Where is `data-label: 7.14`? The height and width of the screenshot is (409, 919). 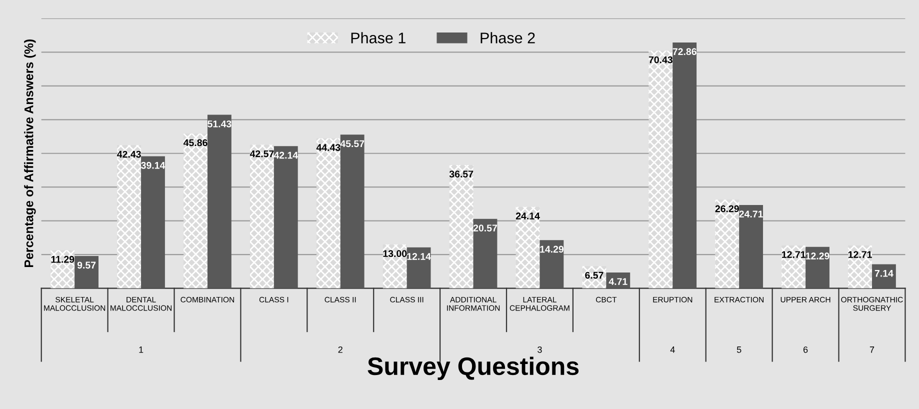
data-label: 7.14 is located at coordinates (884, 273).